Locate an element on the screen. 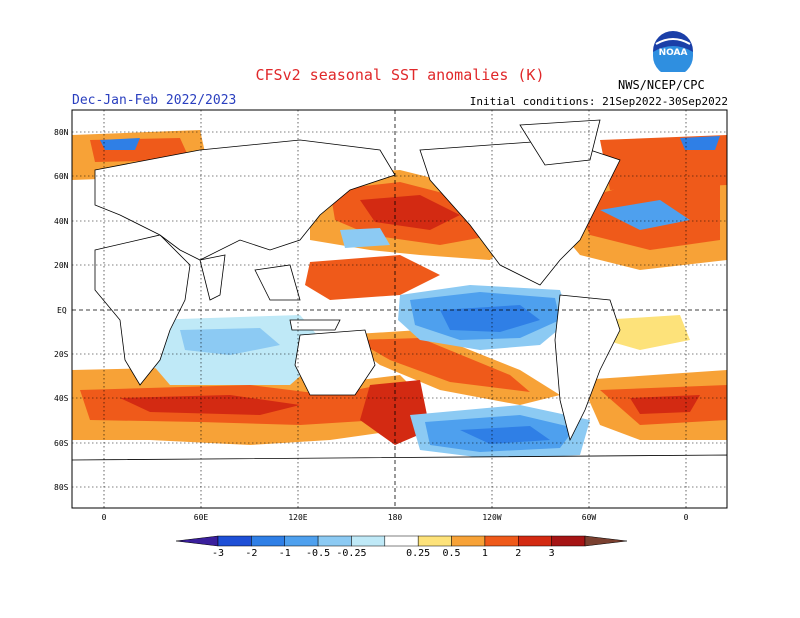 This screenshot has width=800, height=618. colorbar-min-arrow is located at coordinates (197, 541).